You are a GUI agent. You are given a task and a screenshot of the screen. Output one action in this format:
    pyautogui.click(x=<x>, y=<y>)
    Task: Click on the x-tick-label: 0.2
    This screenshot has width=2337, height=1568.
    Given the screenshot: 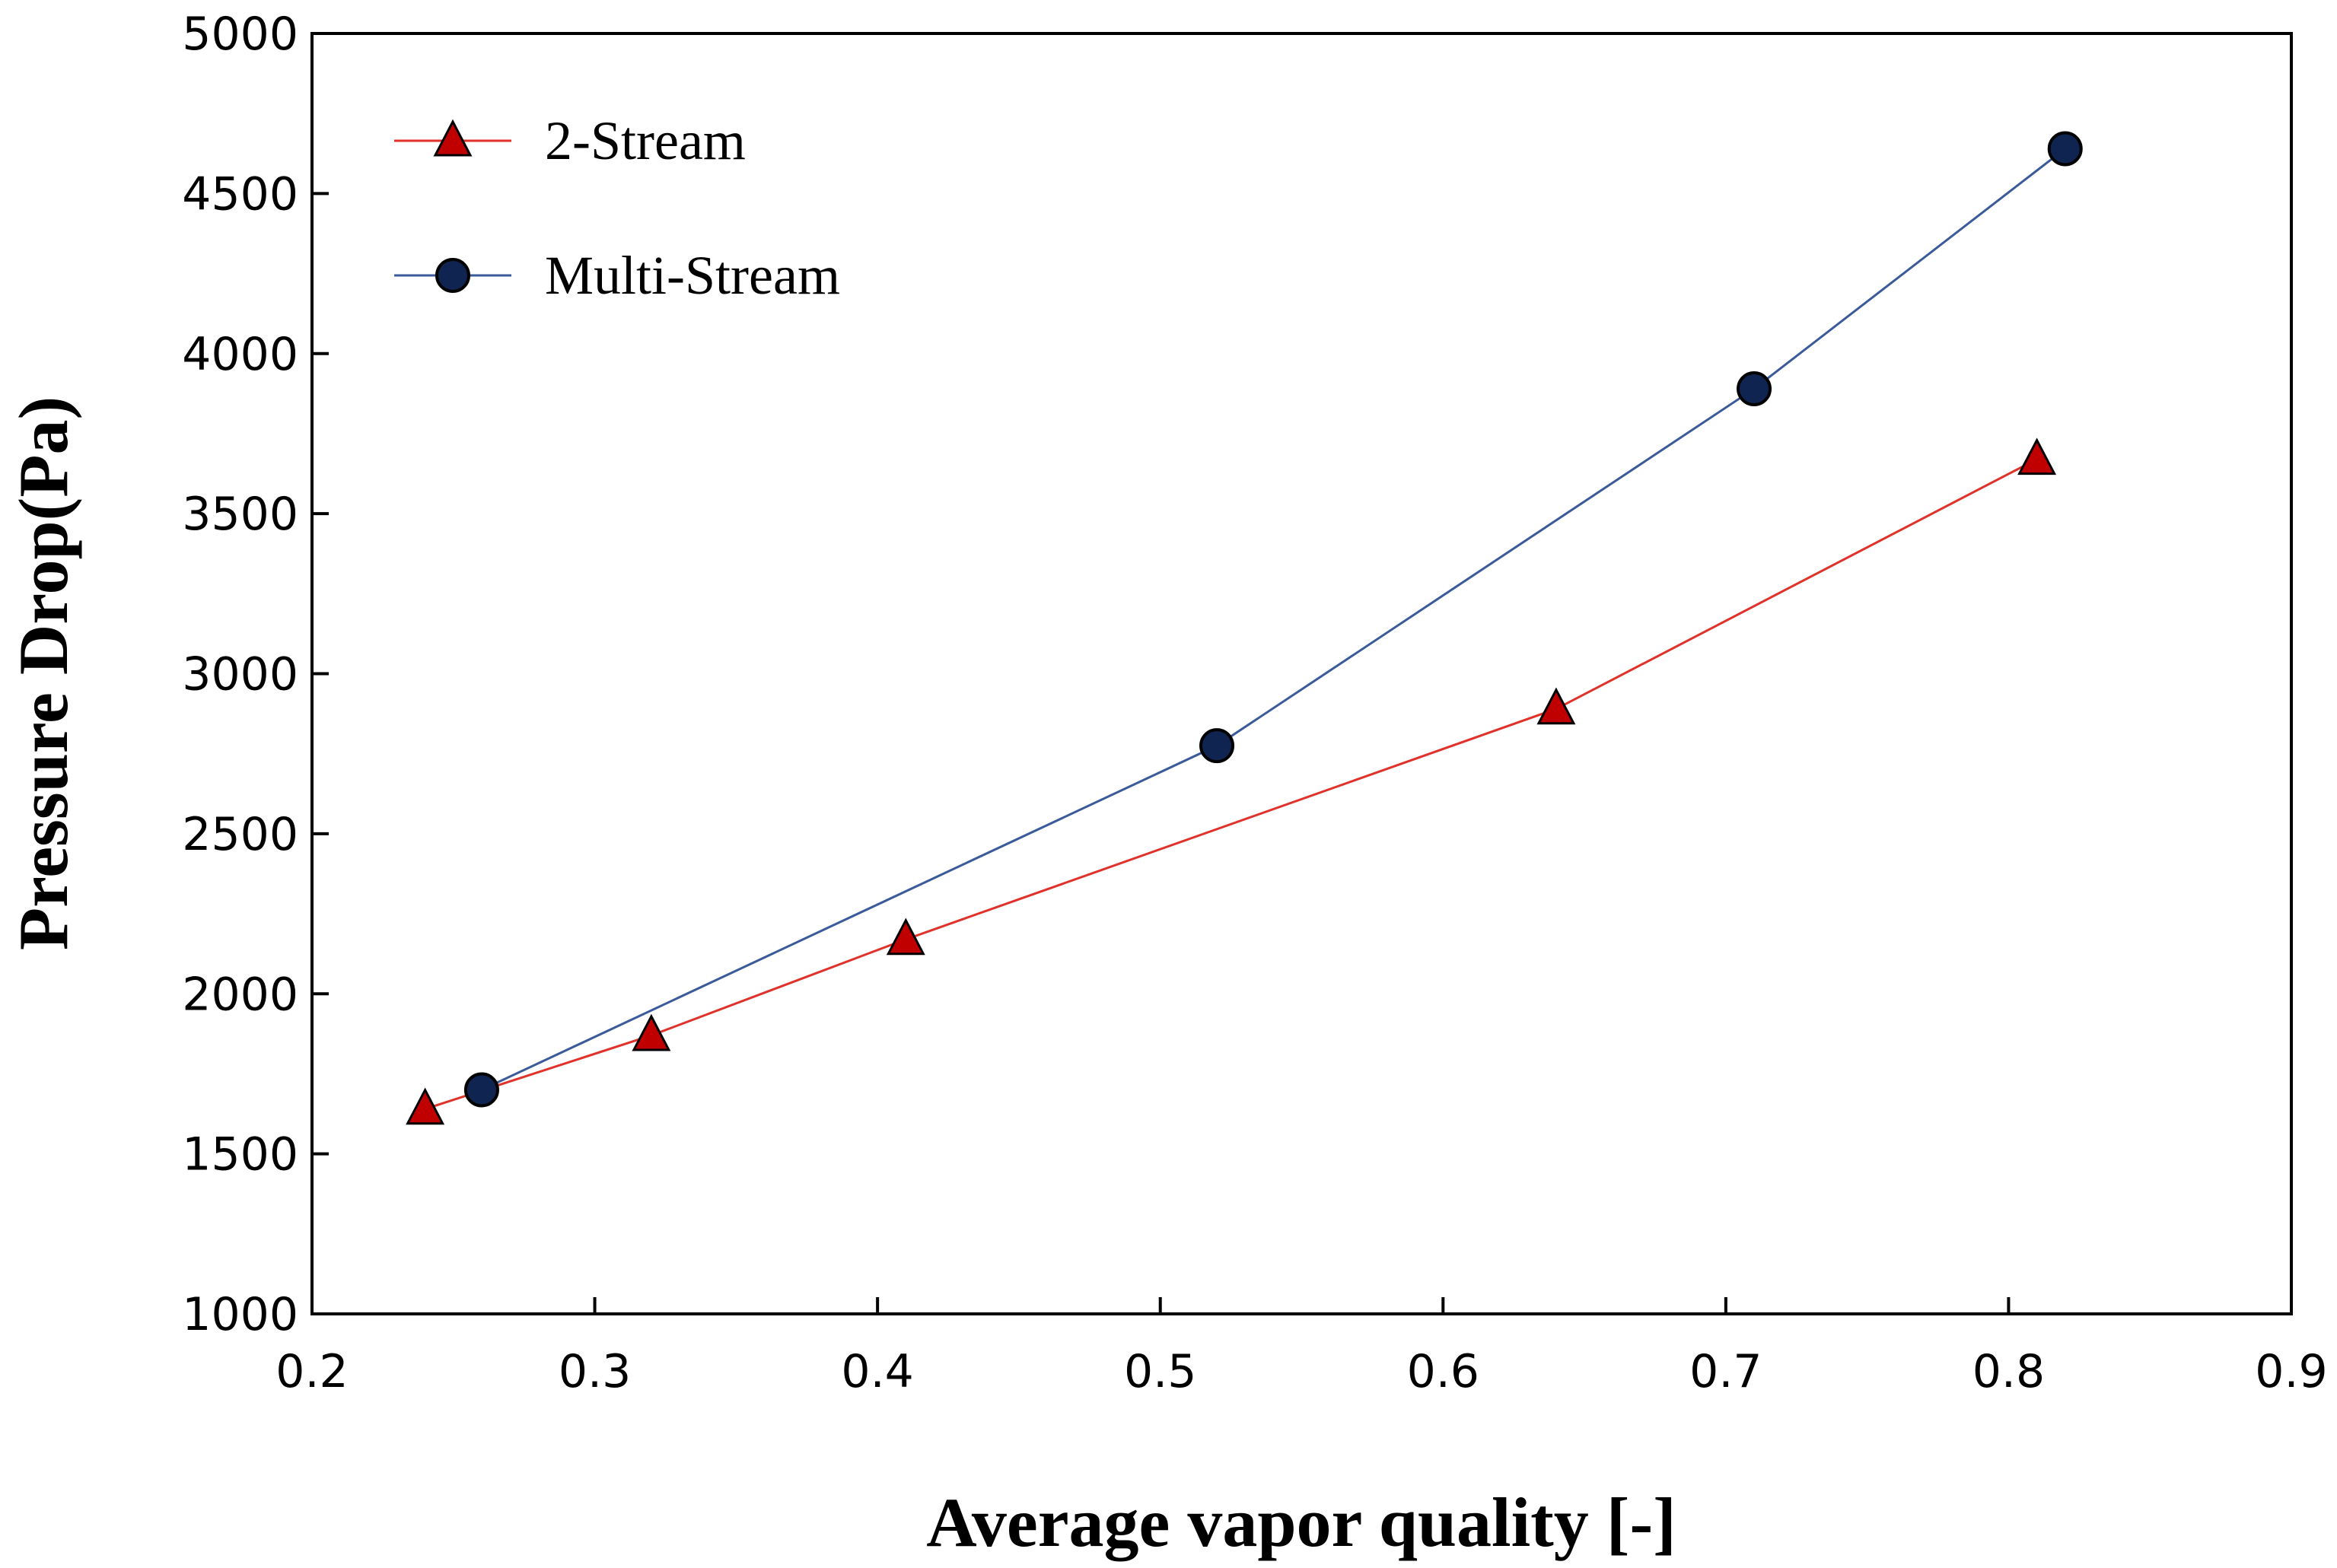 What is the action you would take?
    pyautogui.click(x=311, y=1371)
    